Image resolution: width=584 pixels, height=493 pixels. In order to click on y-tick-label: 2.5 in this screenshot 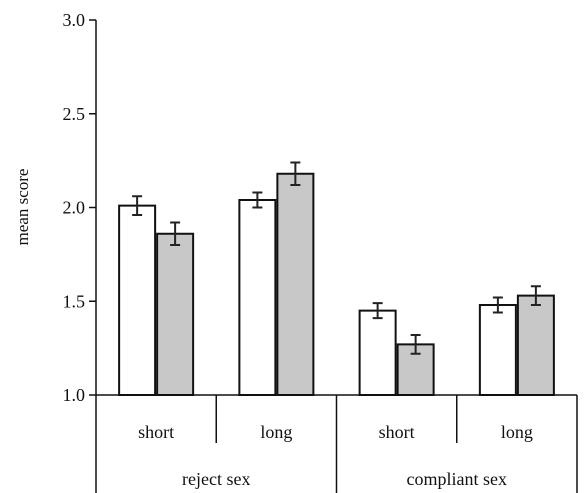, I will do `click(74, 114)`.